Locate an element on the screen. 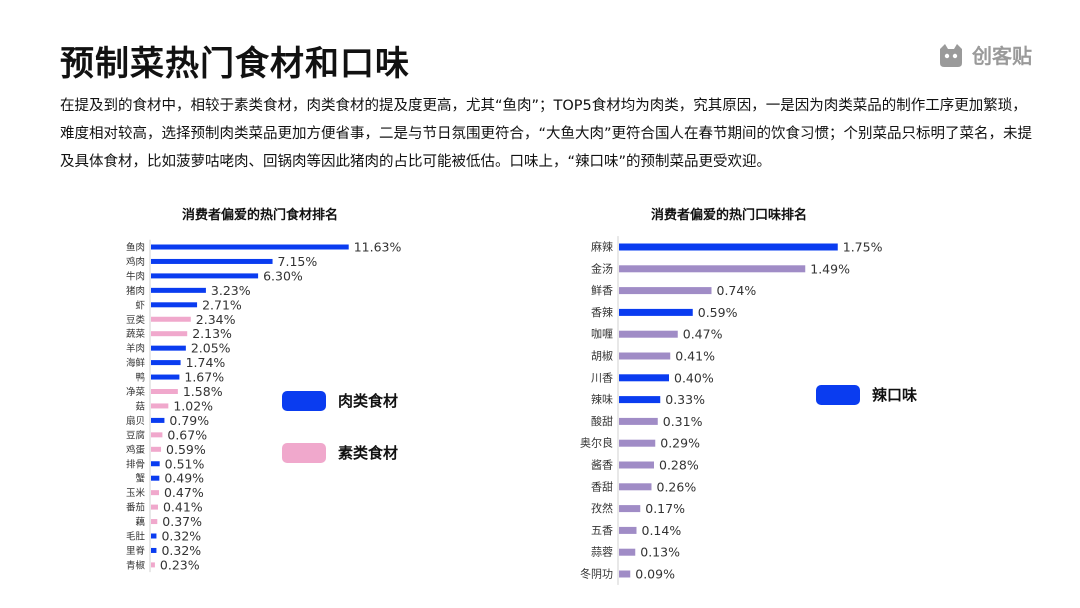 This screenshot has height=608, width=1080. tick-label: 净菜 is located at coordinates (136, 392).